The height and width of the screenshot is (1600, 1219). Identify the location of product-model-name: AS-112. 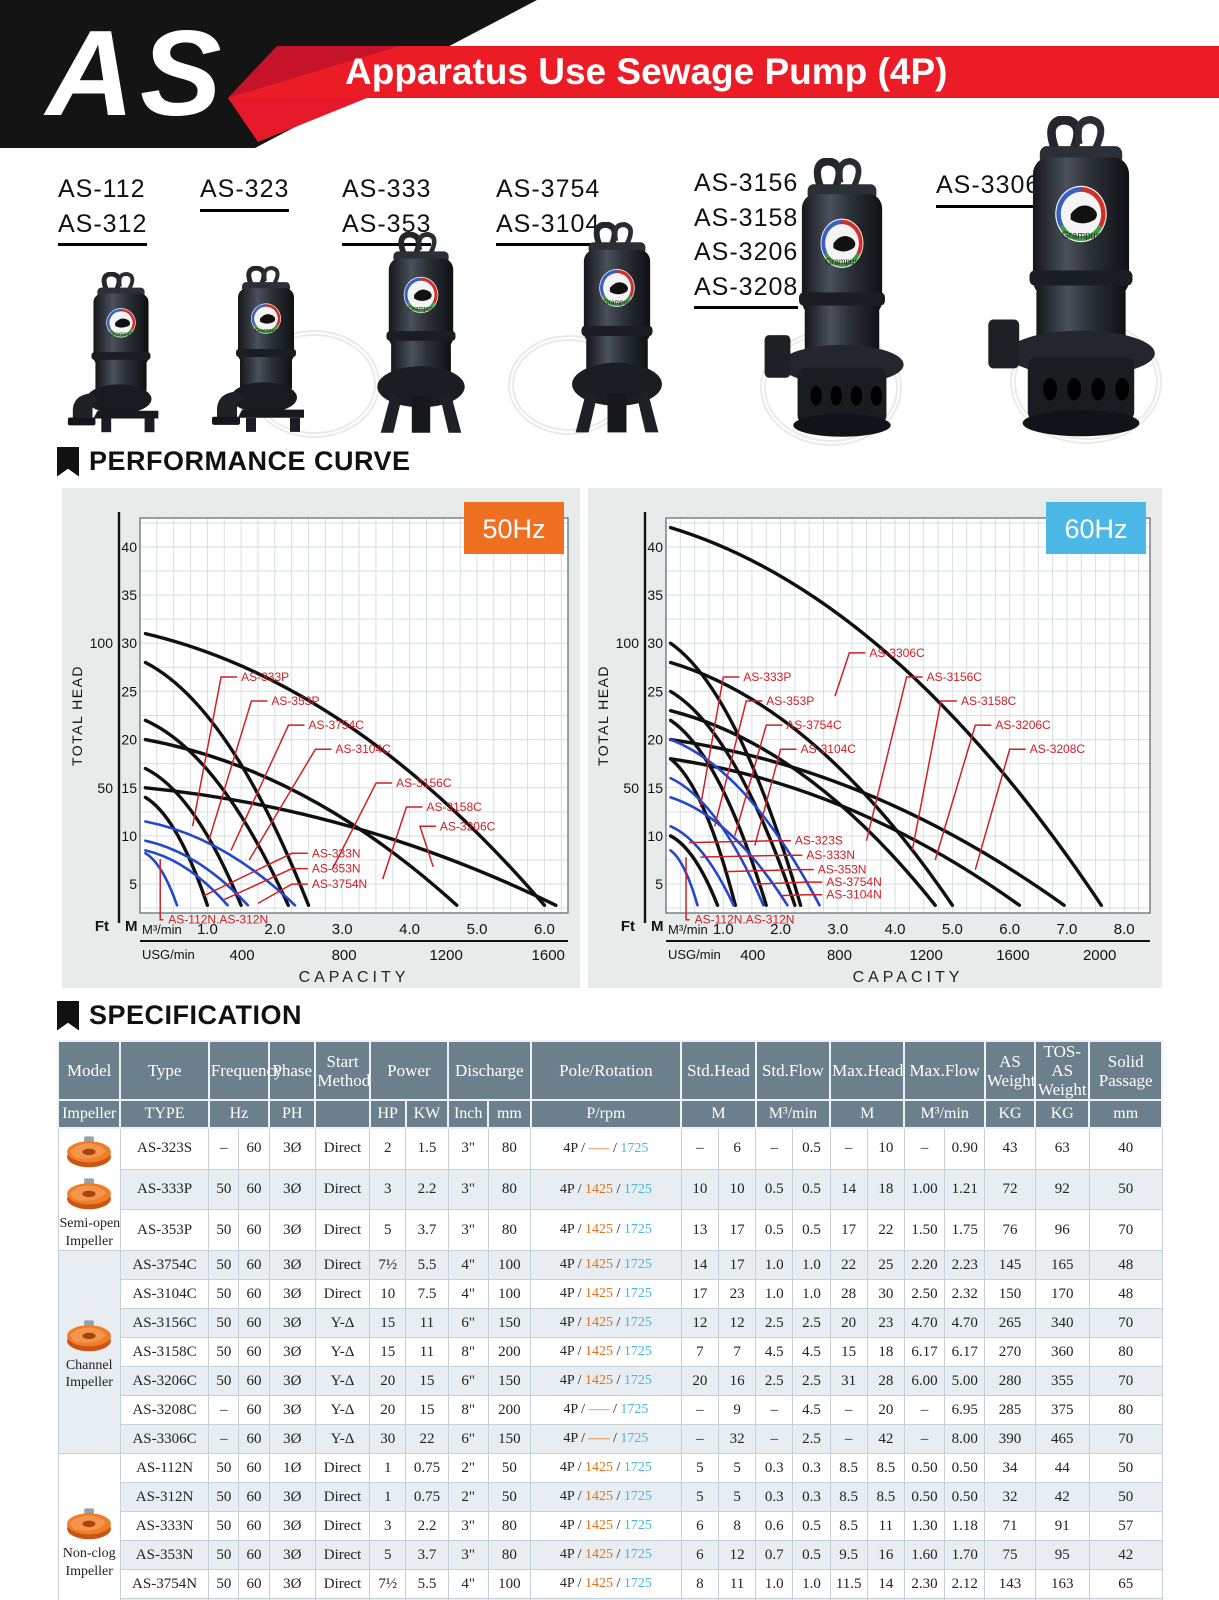
(102, 189).